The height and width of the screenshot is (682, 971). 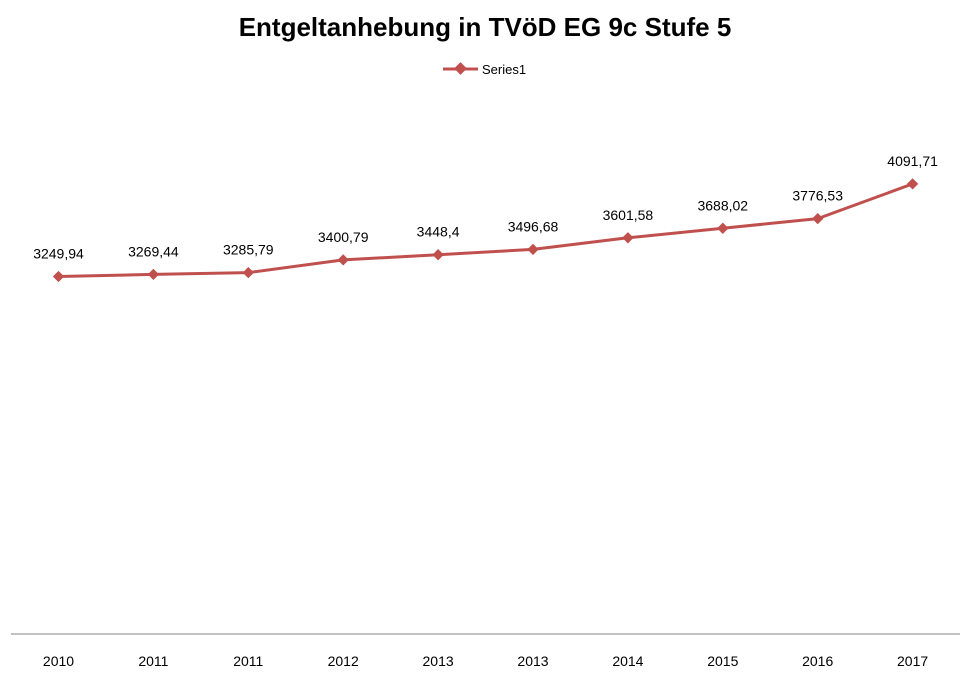 I want to click on x-tick-label: 2017, so click(x=912, y=661).